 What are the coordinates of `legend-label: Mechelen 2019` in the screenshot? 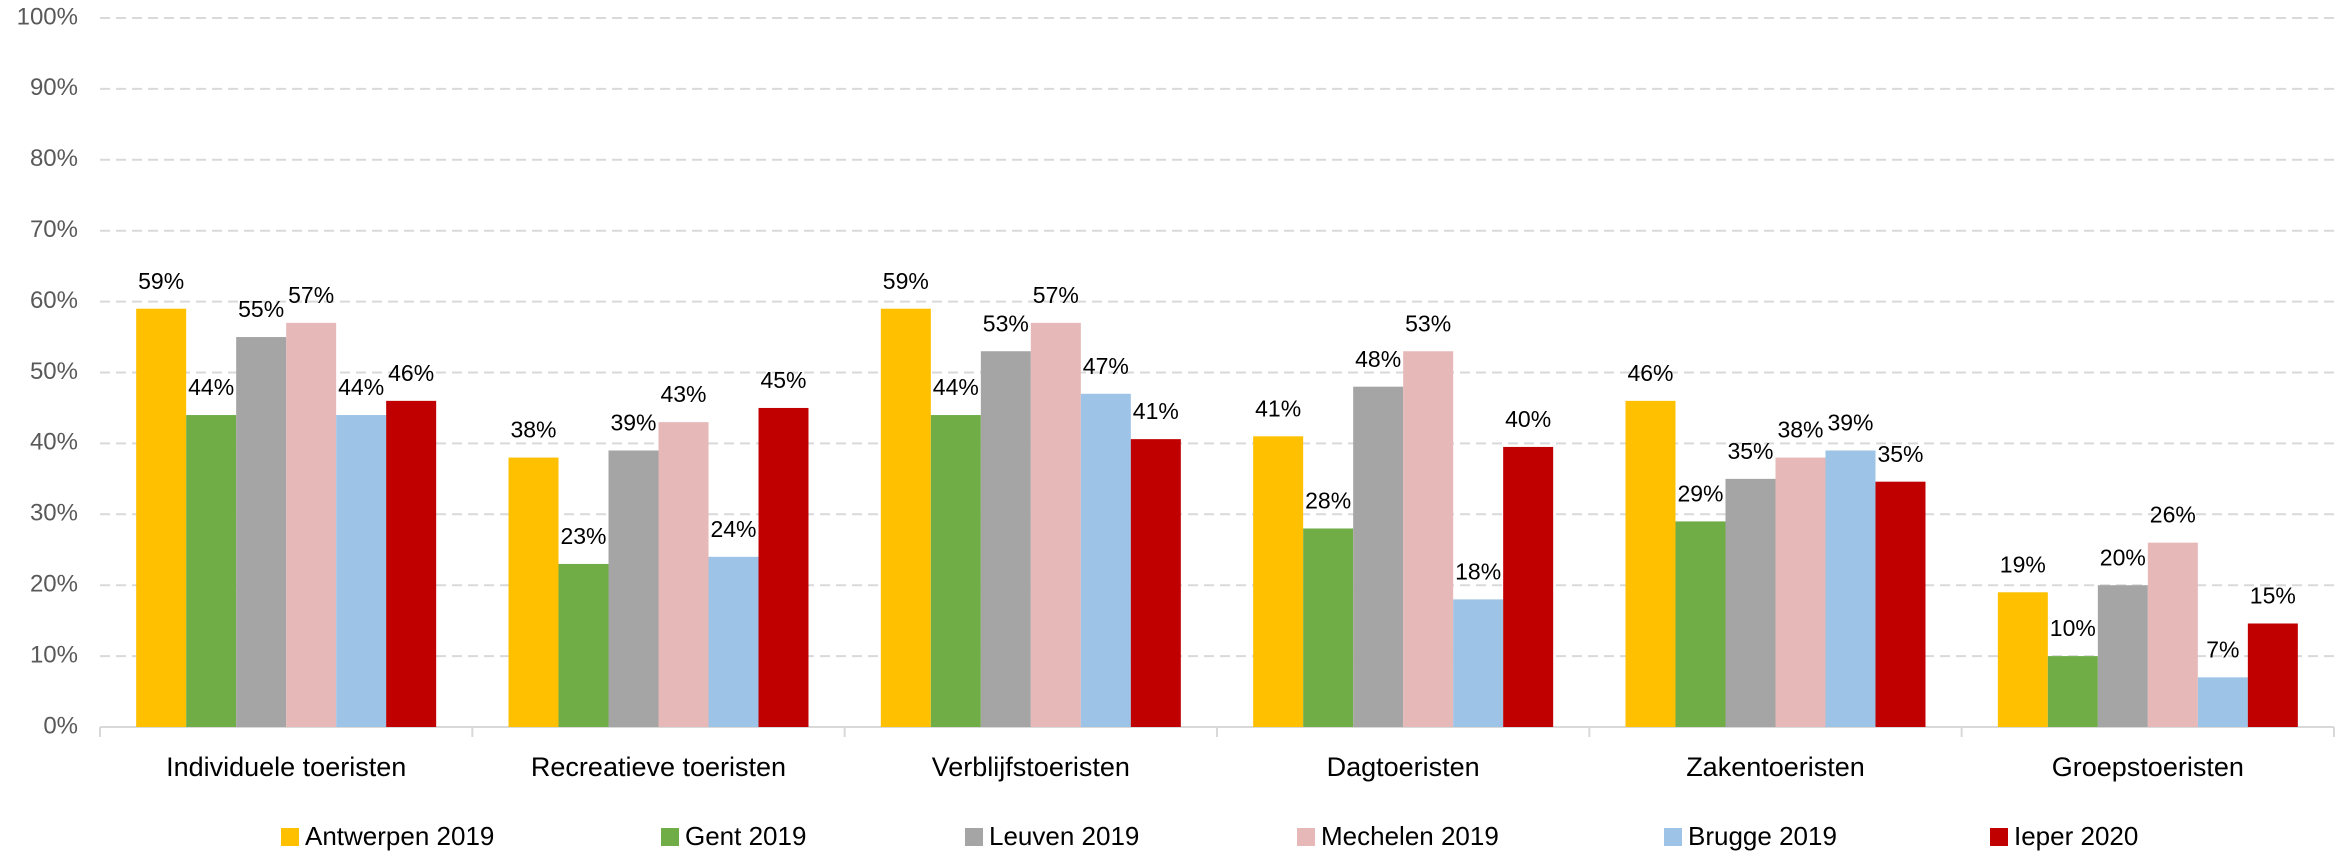 It's located at (1410, 836).